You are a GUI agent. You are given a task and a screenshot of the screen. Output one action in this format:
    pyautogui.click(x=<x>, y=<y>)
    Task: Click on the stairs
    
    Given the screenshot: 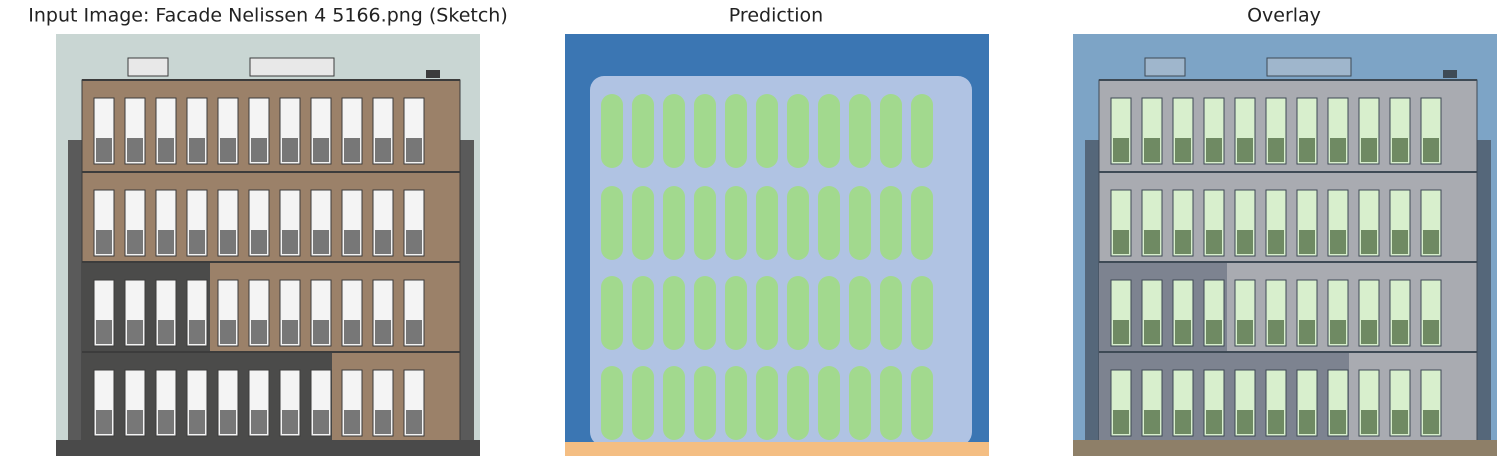 What is the action you would take?
    pyautogui.click(x=467, y=290)
    